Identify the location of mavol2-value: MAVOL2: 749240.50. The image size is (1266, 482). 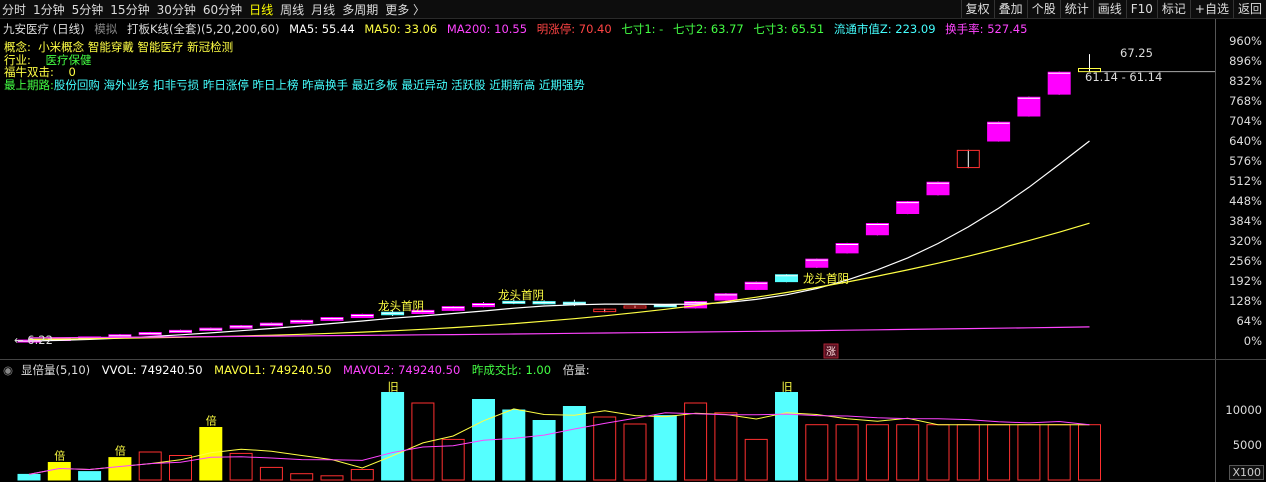
(402, 370).